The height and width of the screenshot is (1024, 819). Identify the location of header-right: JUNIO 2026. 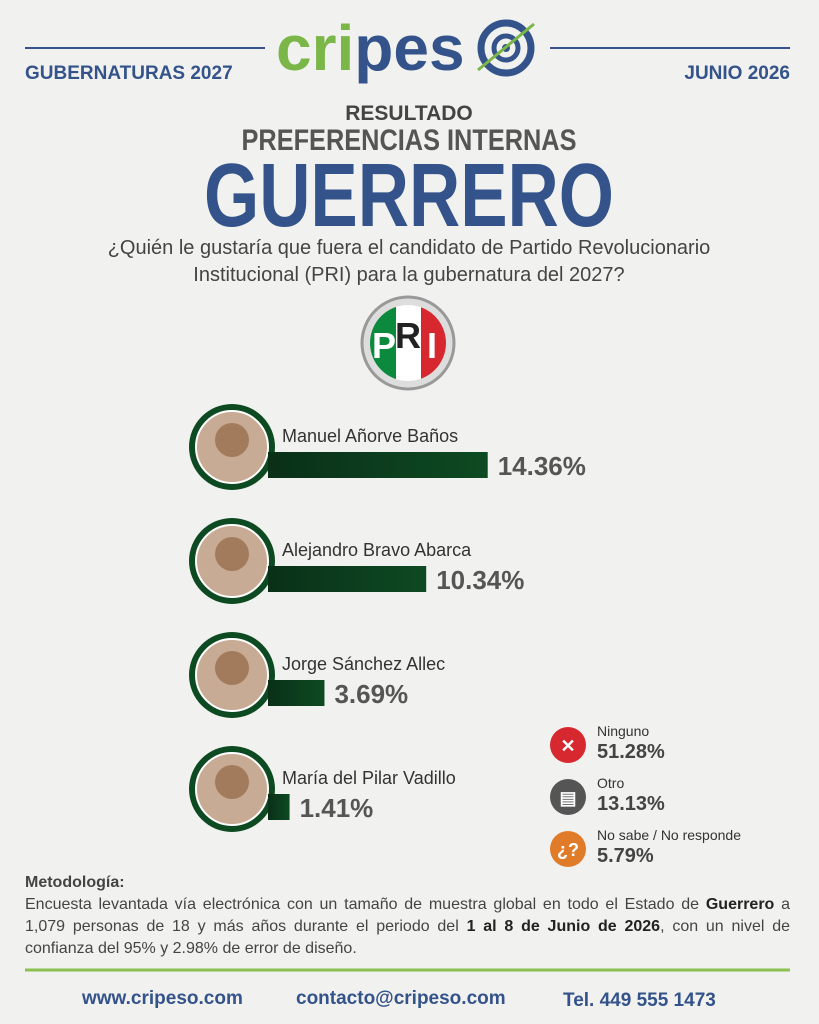
(737, 73).